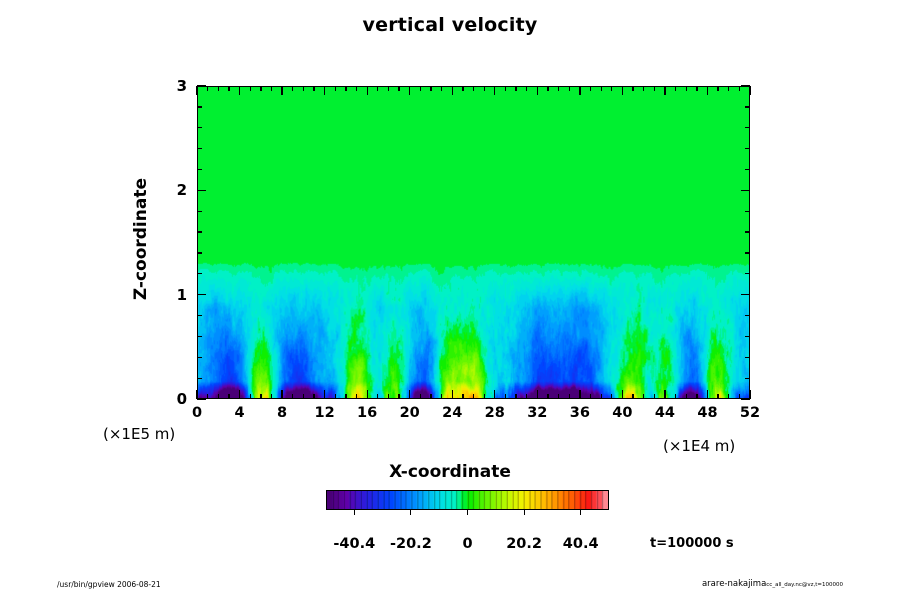  I want to click on footer-filename: cc_all_day.nc@vz,t=100000, so click(804, 585).